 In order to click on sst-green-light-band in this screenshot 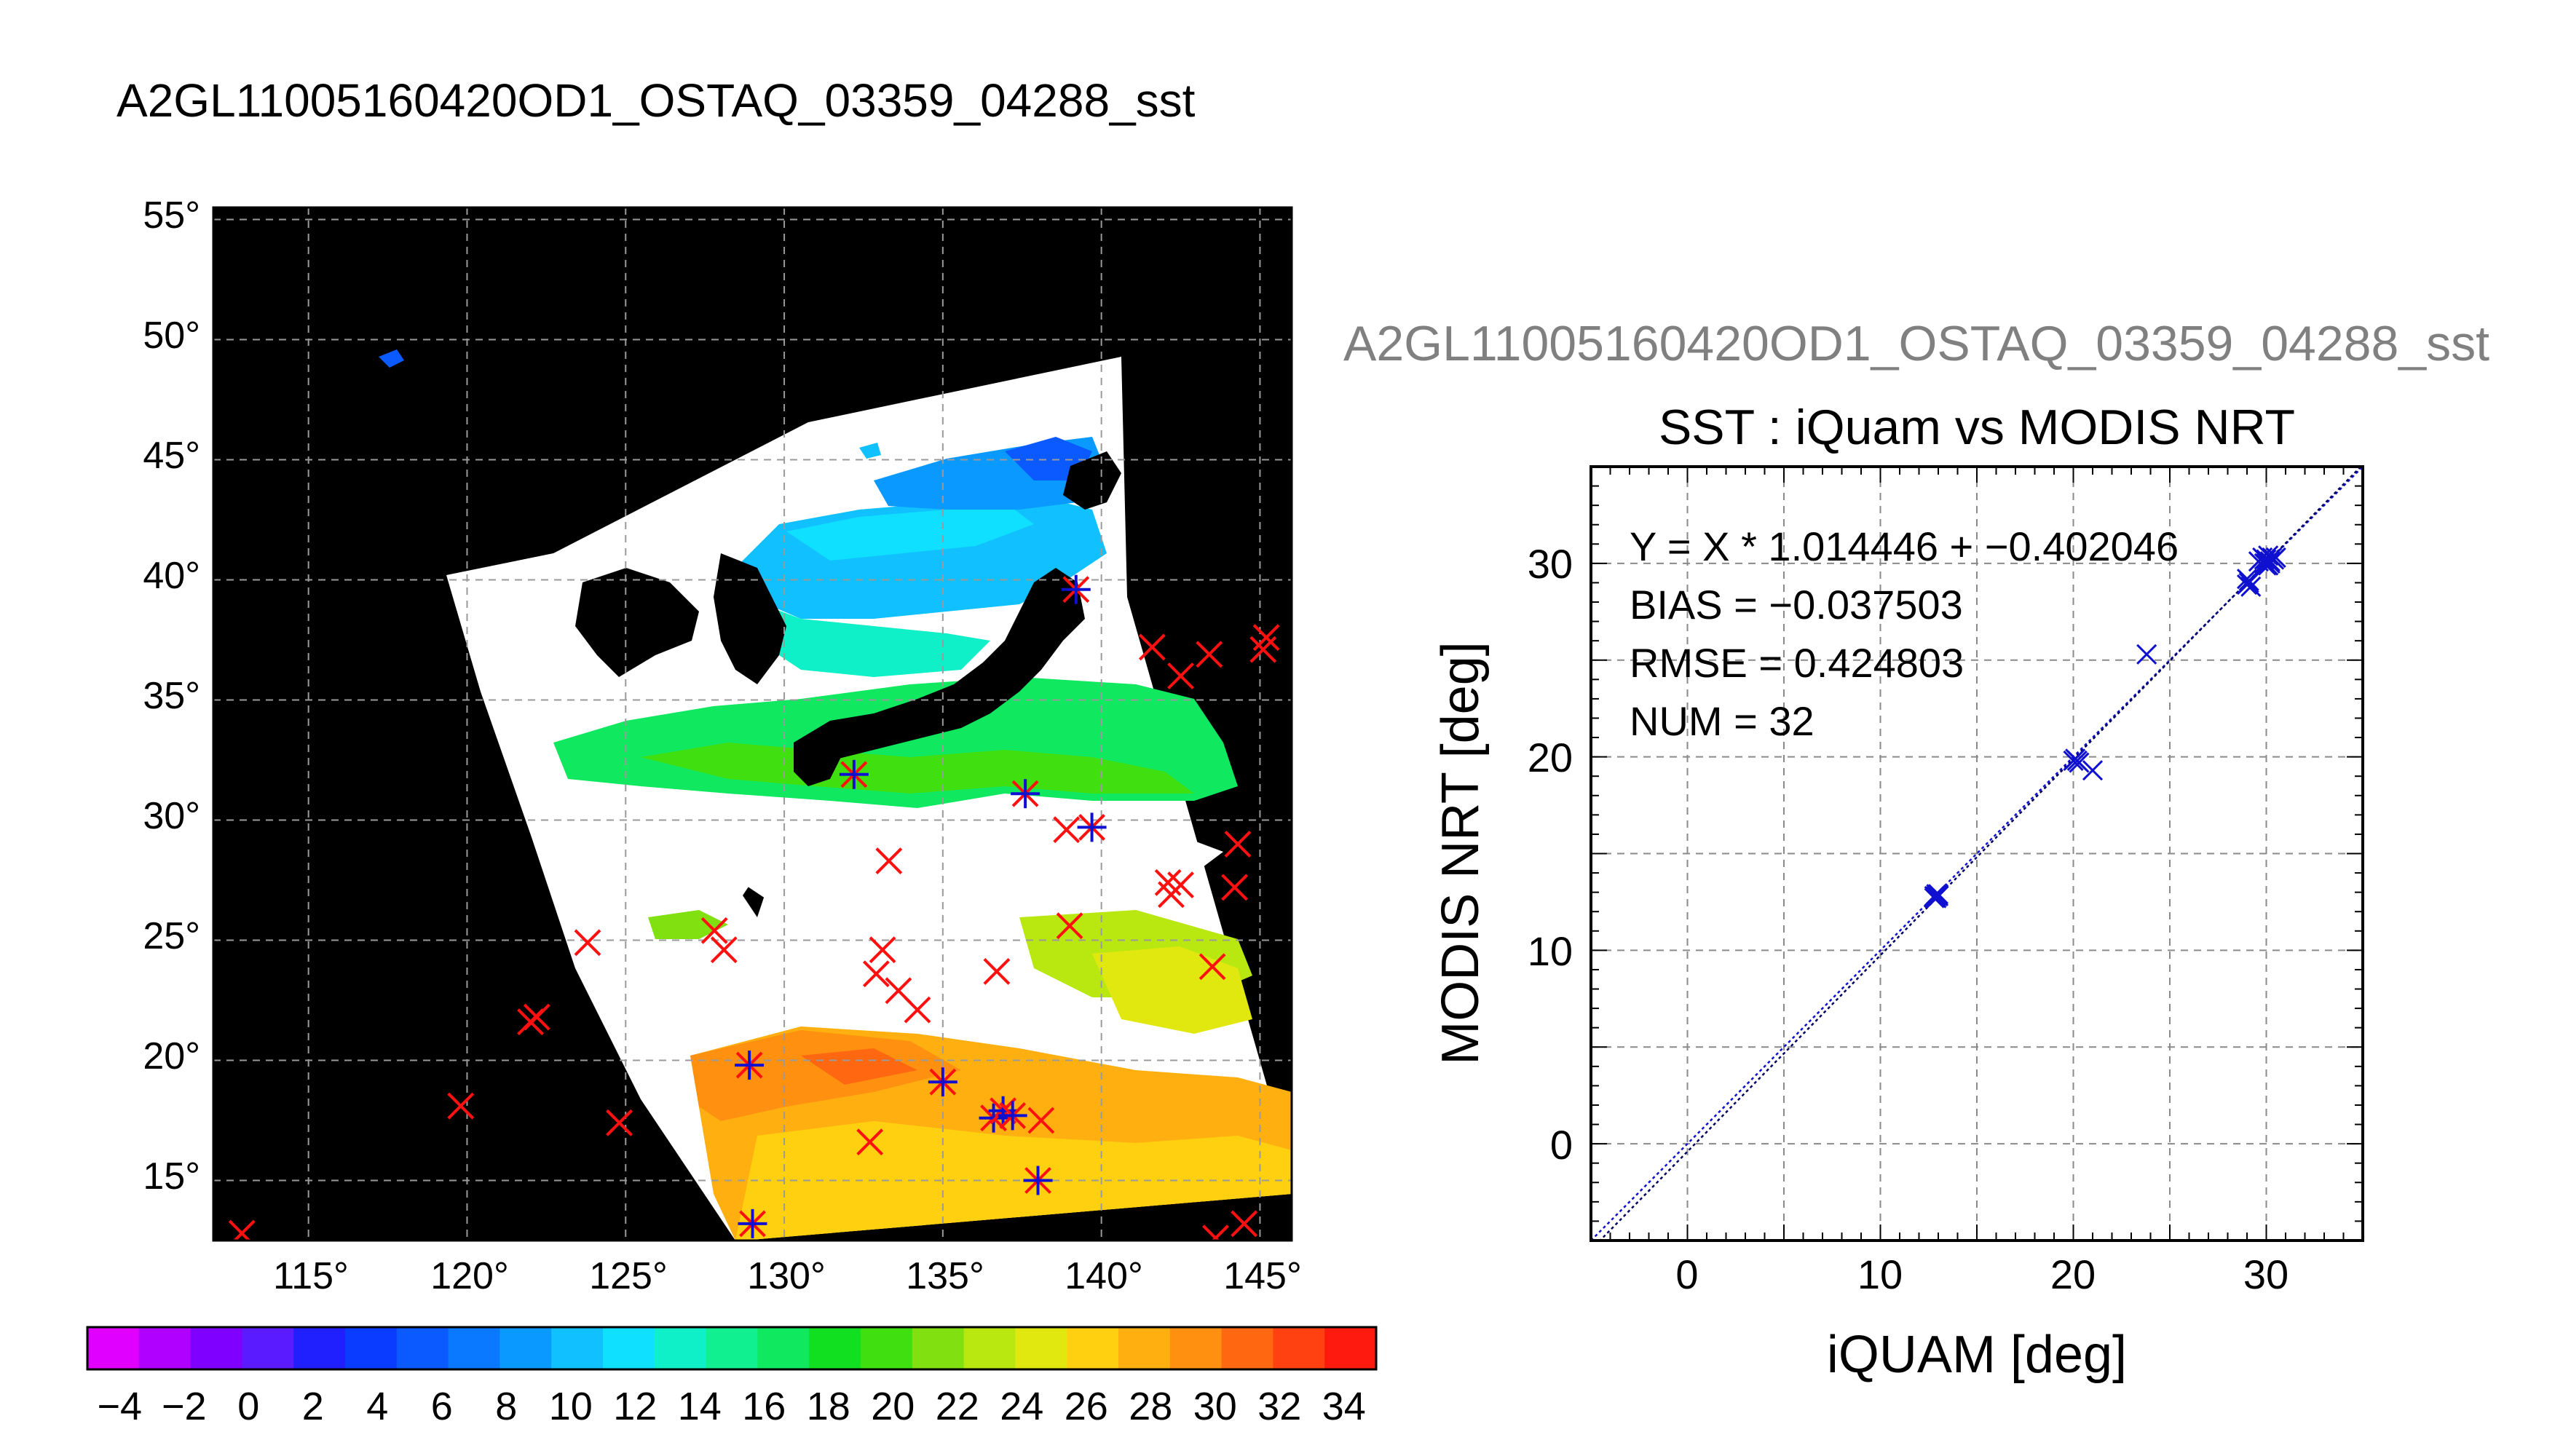, I will do `click(917, 768)`.